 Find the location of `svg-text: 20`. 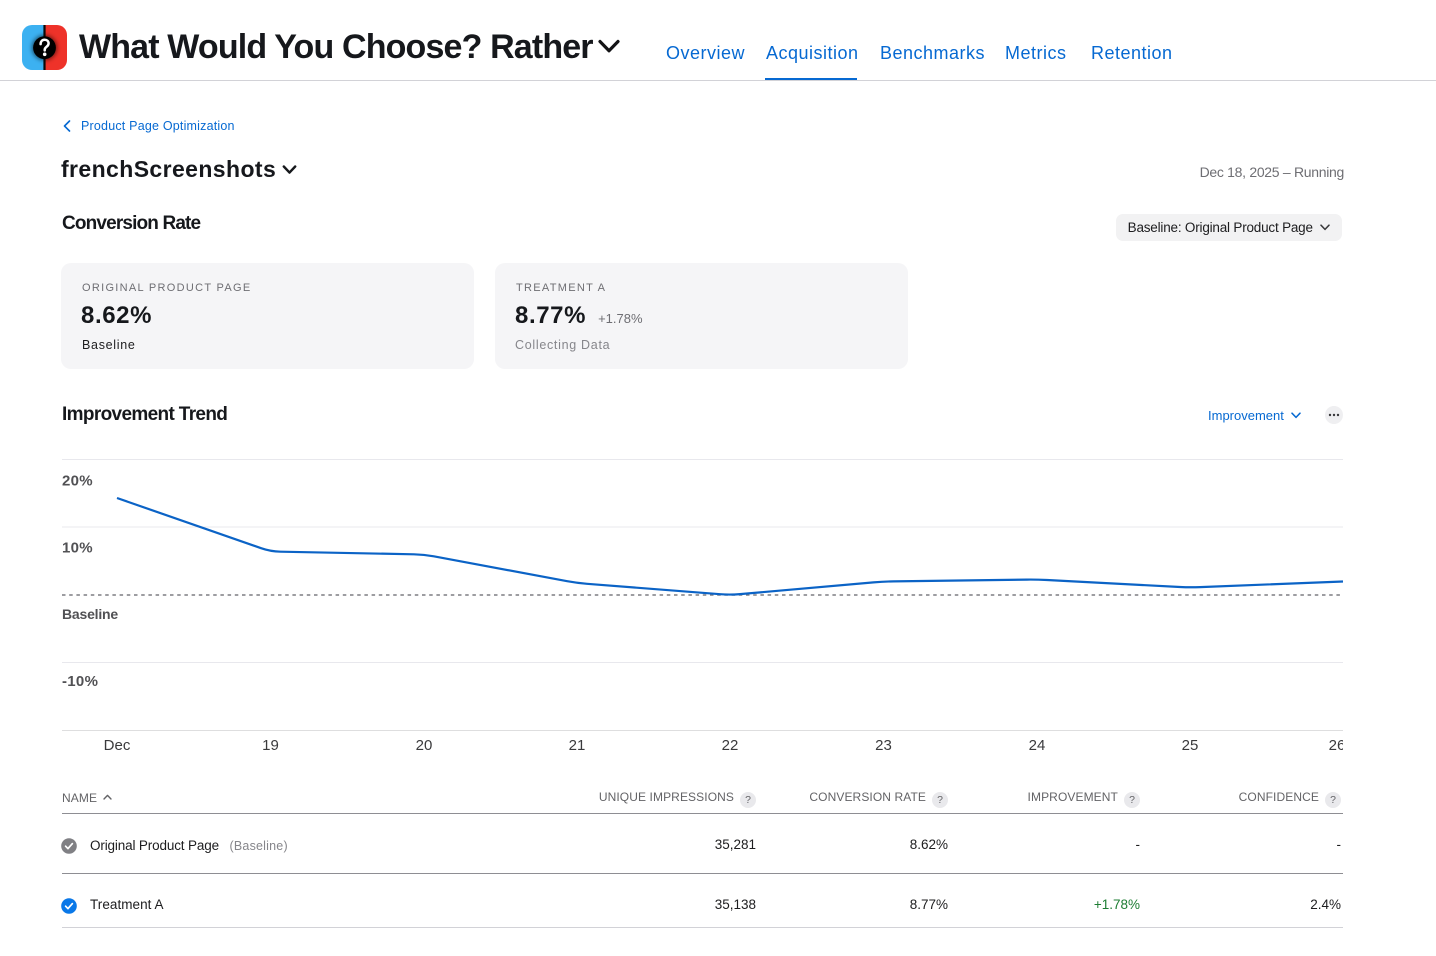

svg-text: 20 is located at coordinates (424, 745).